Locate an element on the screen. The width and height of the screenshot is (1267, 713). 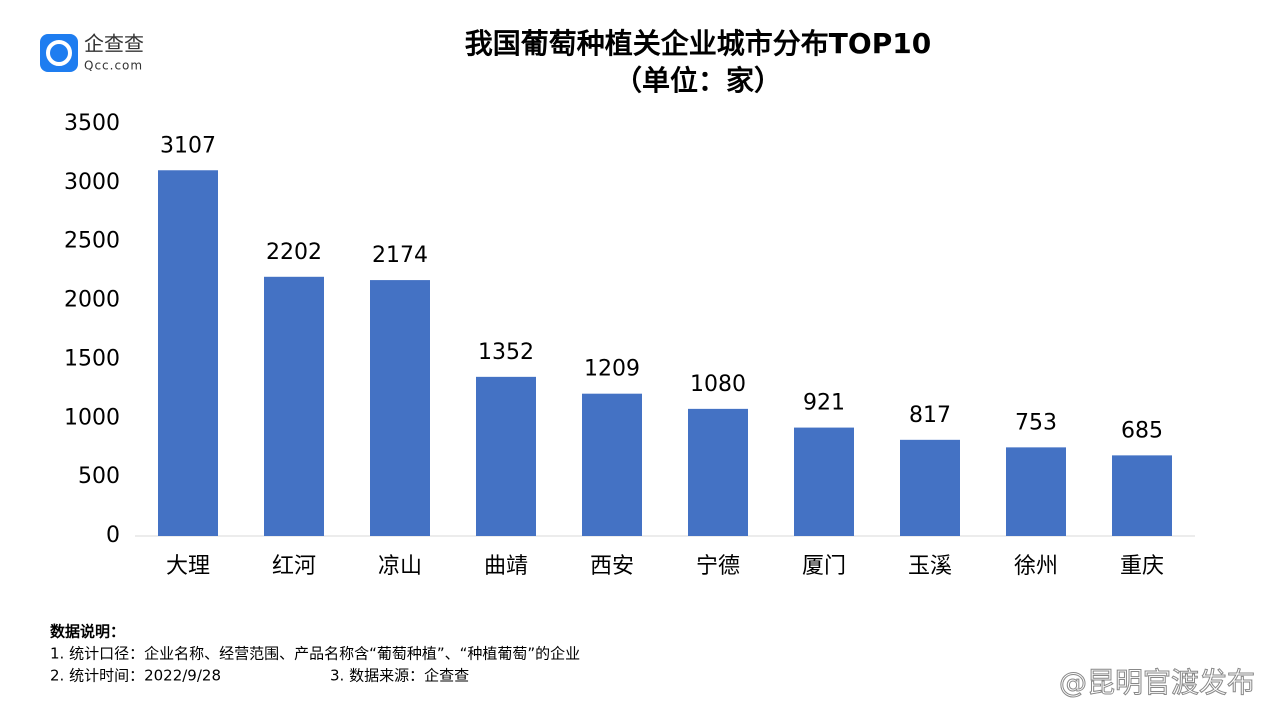
x-tick-label: 宁德 is located at coordinates (718, 566).